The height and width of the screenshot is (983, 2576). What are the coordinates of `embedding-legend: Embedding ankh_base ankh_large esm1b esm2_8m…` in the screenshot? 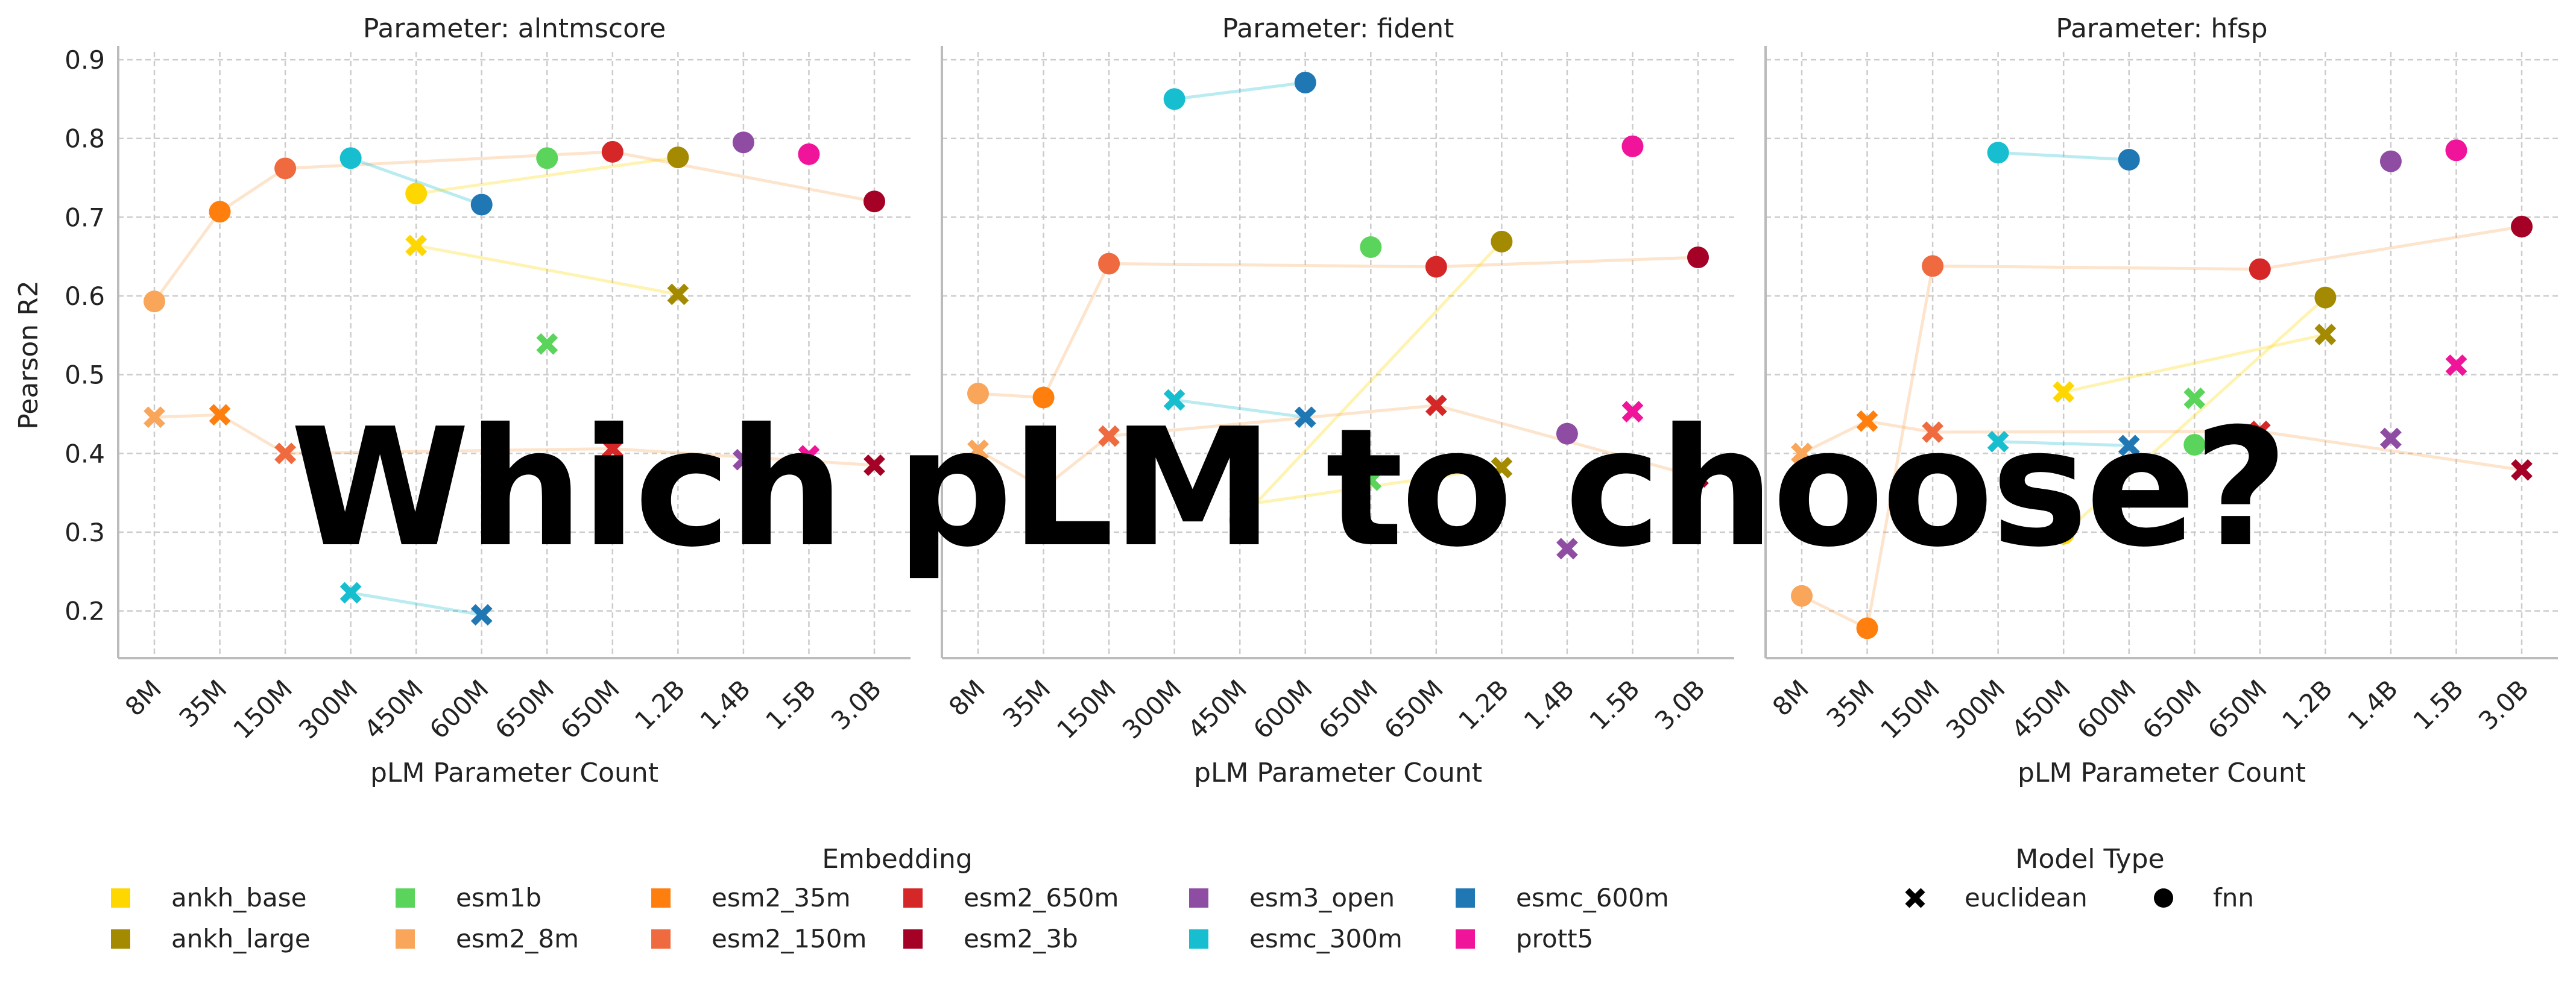 It's located at (890, 898).